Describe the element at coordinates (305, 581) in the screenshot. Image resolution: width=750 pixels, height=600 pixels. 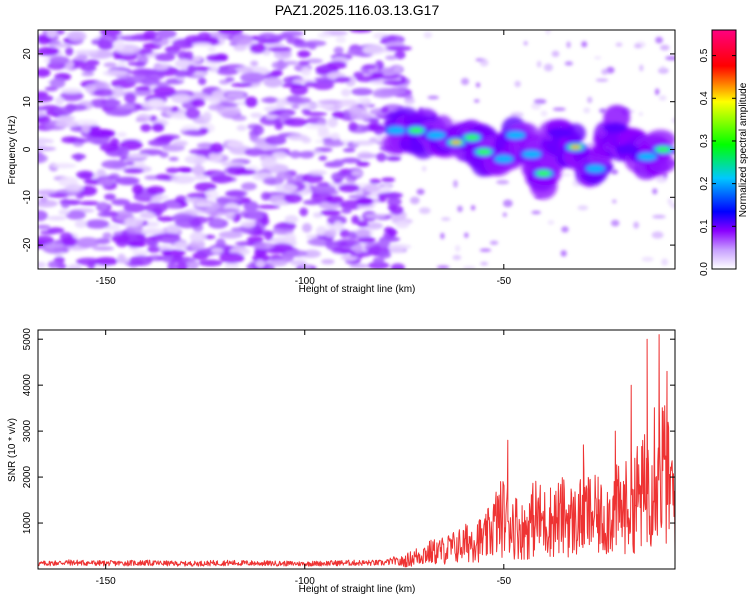
I see `snr-x-tick-label: -100` at that location.